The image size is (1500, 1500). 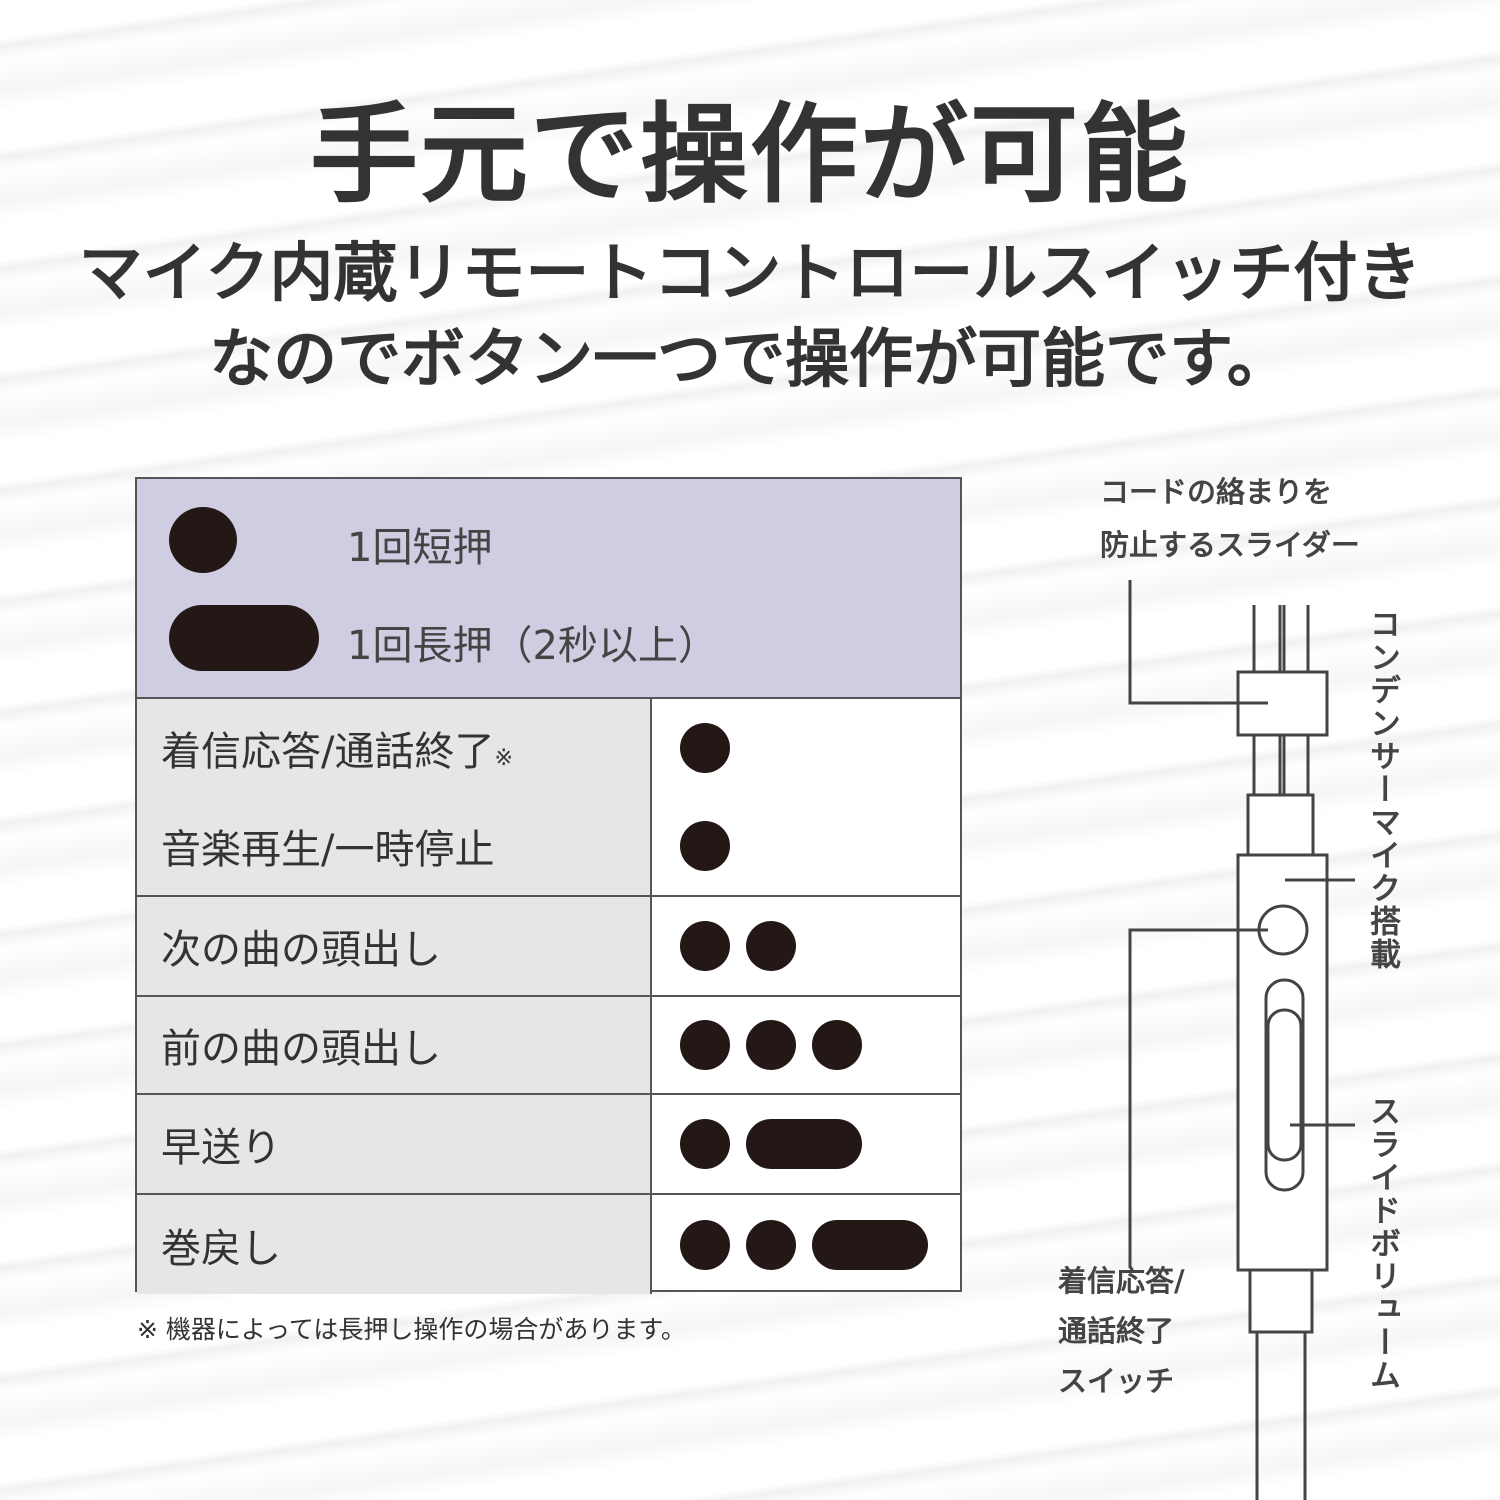 I want to click on mic-label: コンデンサーマイク搭載, so click(x=1382, y=789).